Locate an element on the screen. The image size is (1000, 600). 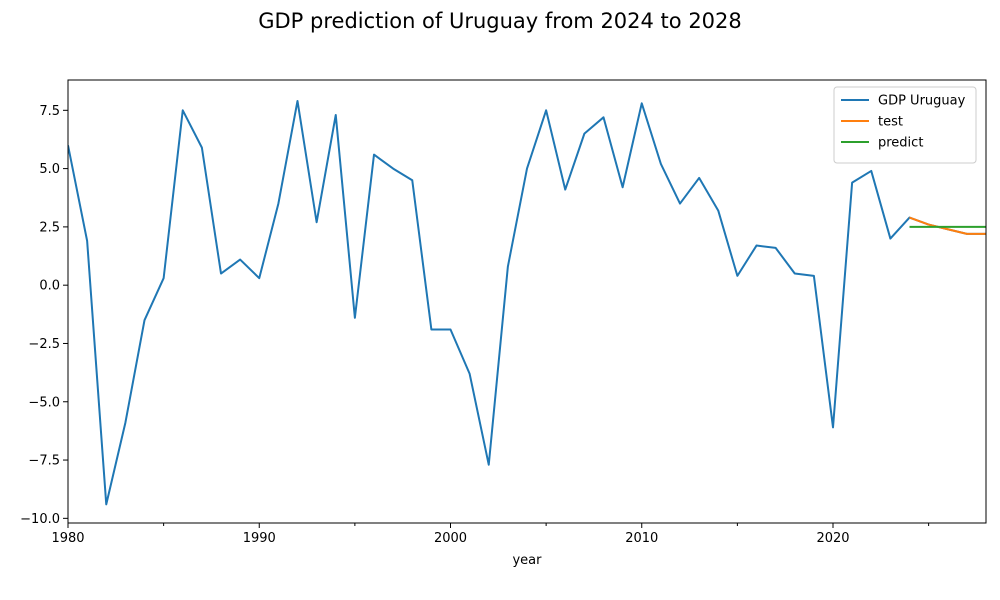
y-tick-label-5: 2.5 is located at coordinates (49, 227).